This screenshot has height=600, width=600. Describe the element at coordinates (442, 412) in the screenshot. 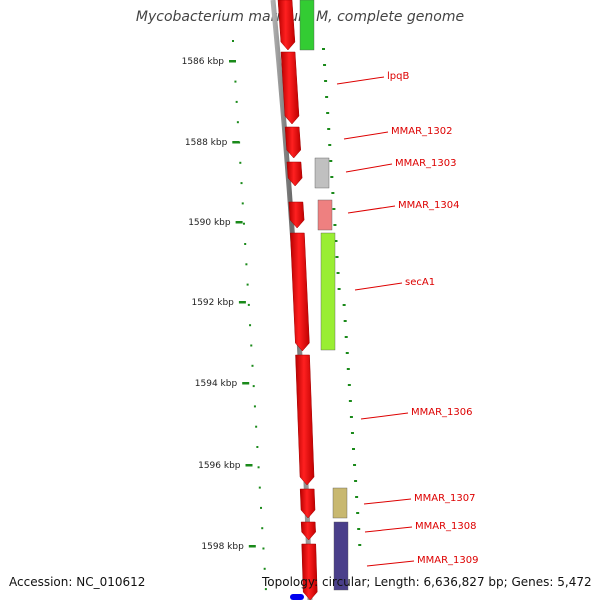

I see `gene-label: MMAR_1306` at that location.